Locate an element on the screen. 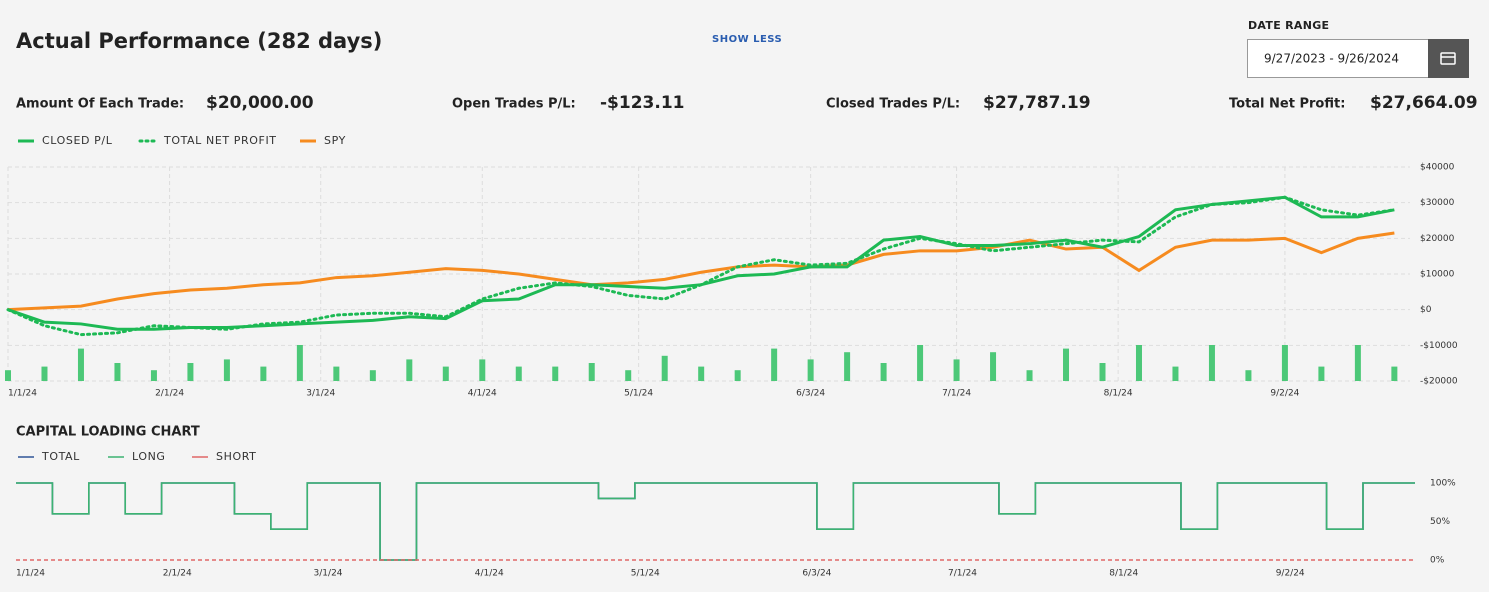 This screenshot has width=1489, height=592. date-range-label: DATE RANGE is located at coordinates (1288, 25).